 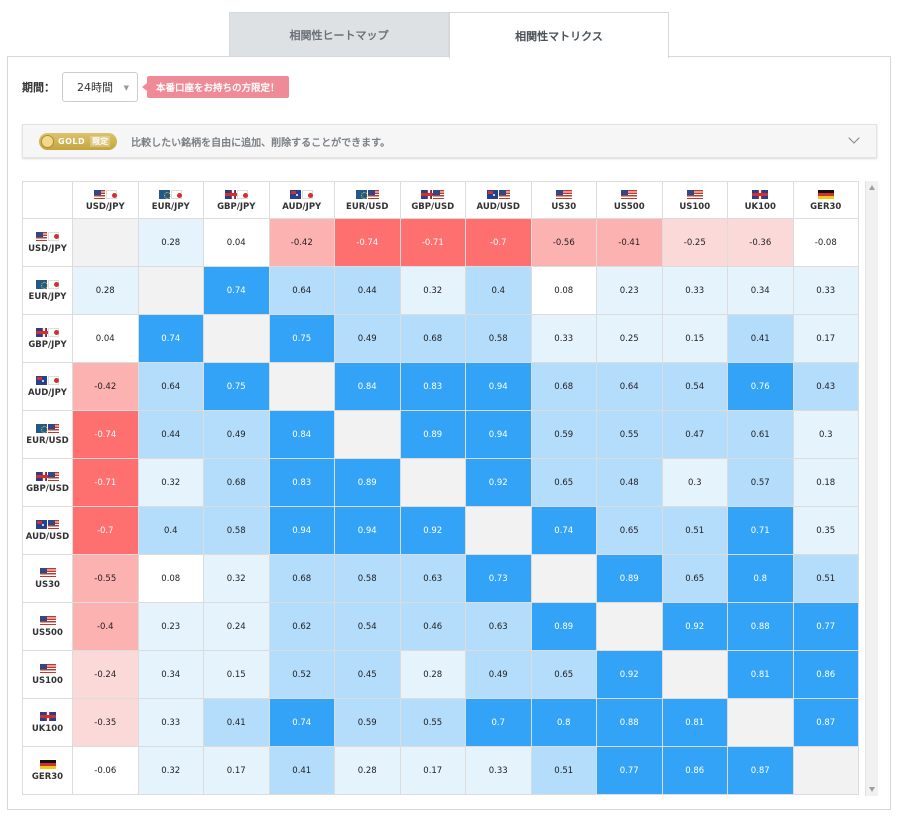 I want to click on tab-correlation-matrix: 相関性マトリクス, so click(x=559, y=35).